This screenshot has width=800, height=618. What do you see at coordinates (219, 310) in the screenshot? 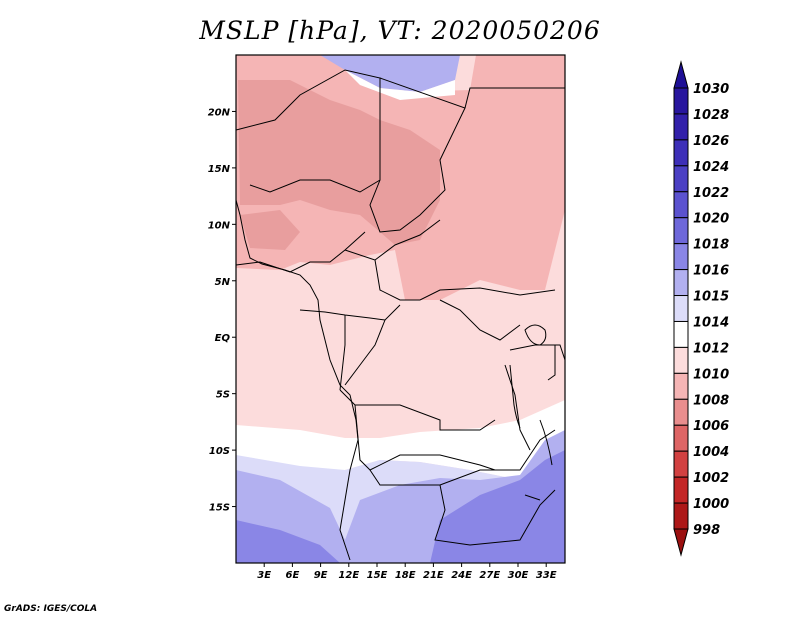
I see `latitude-labels: 20N 15N 10N 5N EQ 5S 10S 15S` at bounding box center [219, 310].